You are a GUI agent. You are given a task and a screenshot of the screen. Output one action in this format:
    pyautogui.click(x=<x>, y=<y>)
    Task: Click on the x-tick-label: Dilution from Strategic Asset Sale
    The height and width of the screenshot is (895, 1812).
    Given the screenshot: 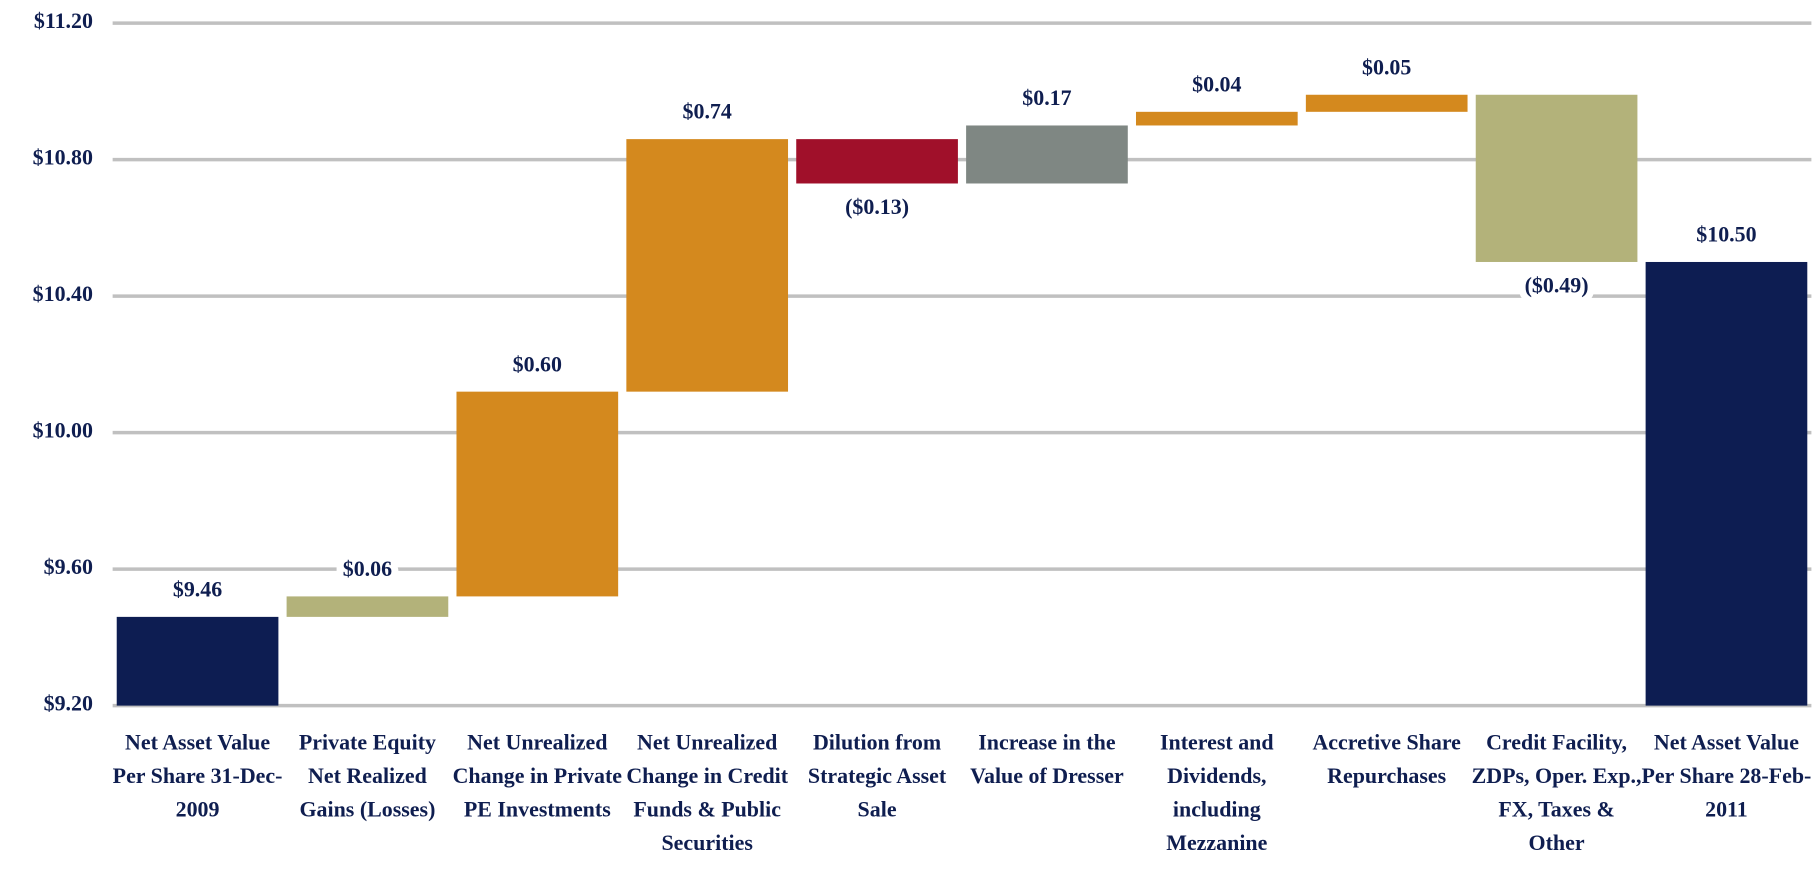 What is the action you would take?
    pyautogui.click(x=877, y=777)
    